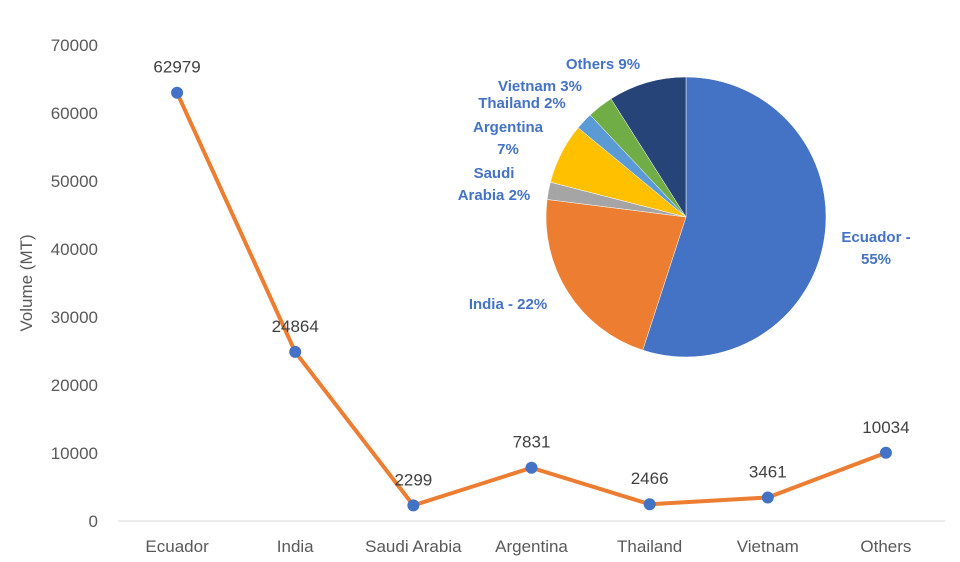 Image resolution: width=960 pixels, height=562 pixels. What do you see at coordinates (74, 249) in the screenshot?
I see `y-tick-label: 40000` at bounding box center [74, 249].